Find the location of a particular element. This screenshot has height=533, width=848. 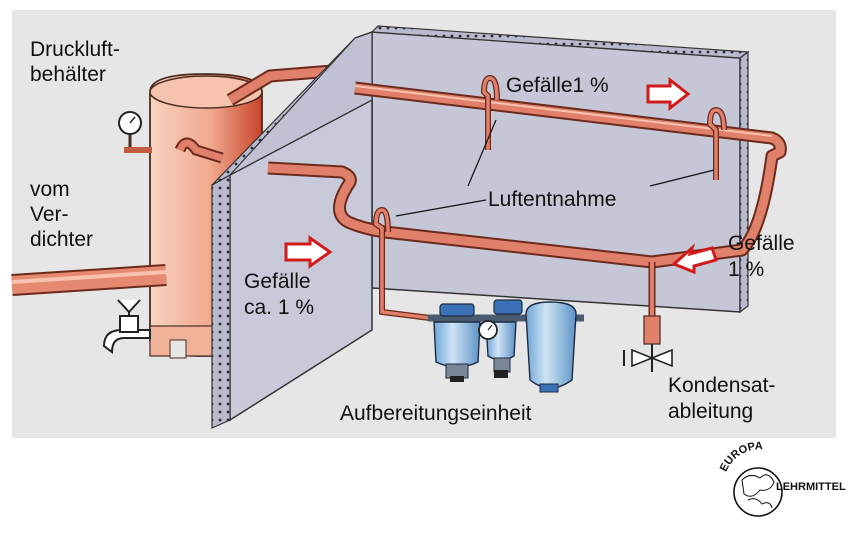

label-kondensatableitung-line1: Kondensat- is located at coordinates (722, 385).